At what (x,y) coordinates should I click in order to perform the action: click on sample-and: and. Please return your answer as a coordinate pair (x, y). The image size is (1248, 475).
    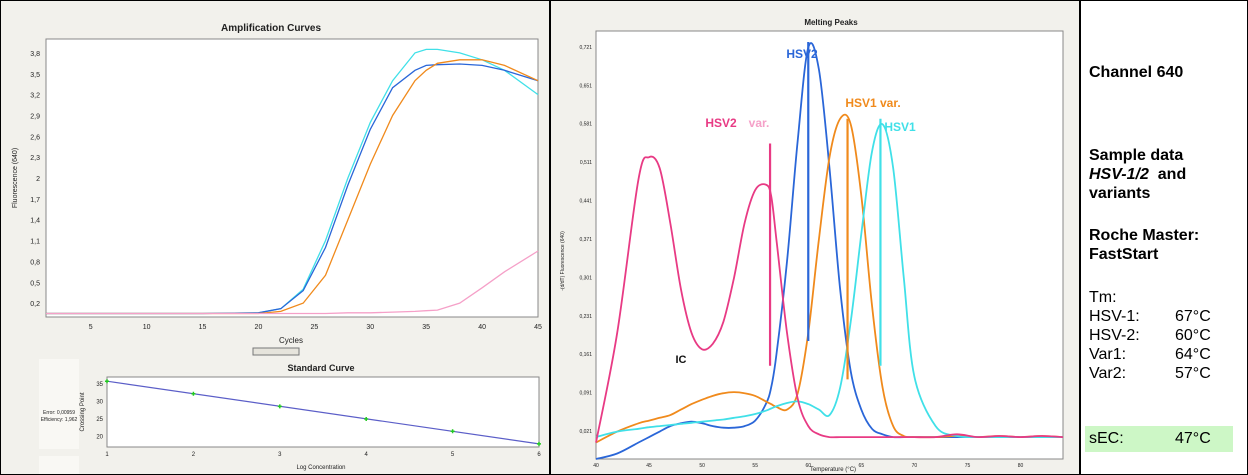
    Looking at the image, I should click on (1172, 174).